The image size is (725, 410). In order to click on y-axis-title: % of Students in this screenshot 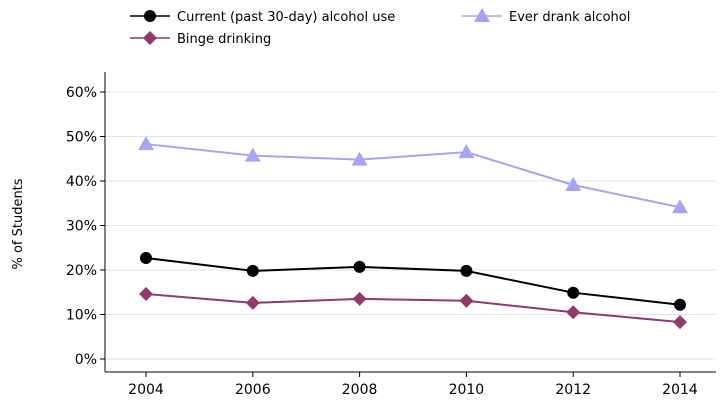, I will do `click(18, 223)`.